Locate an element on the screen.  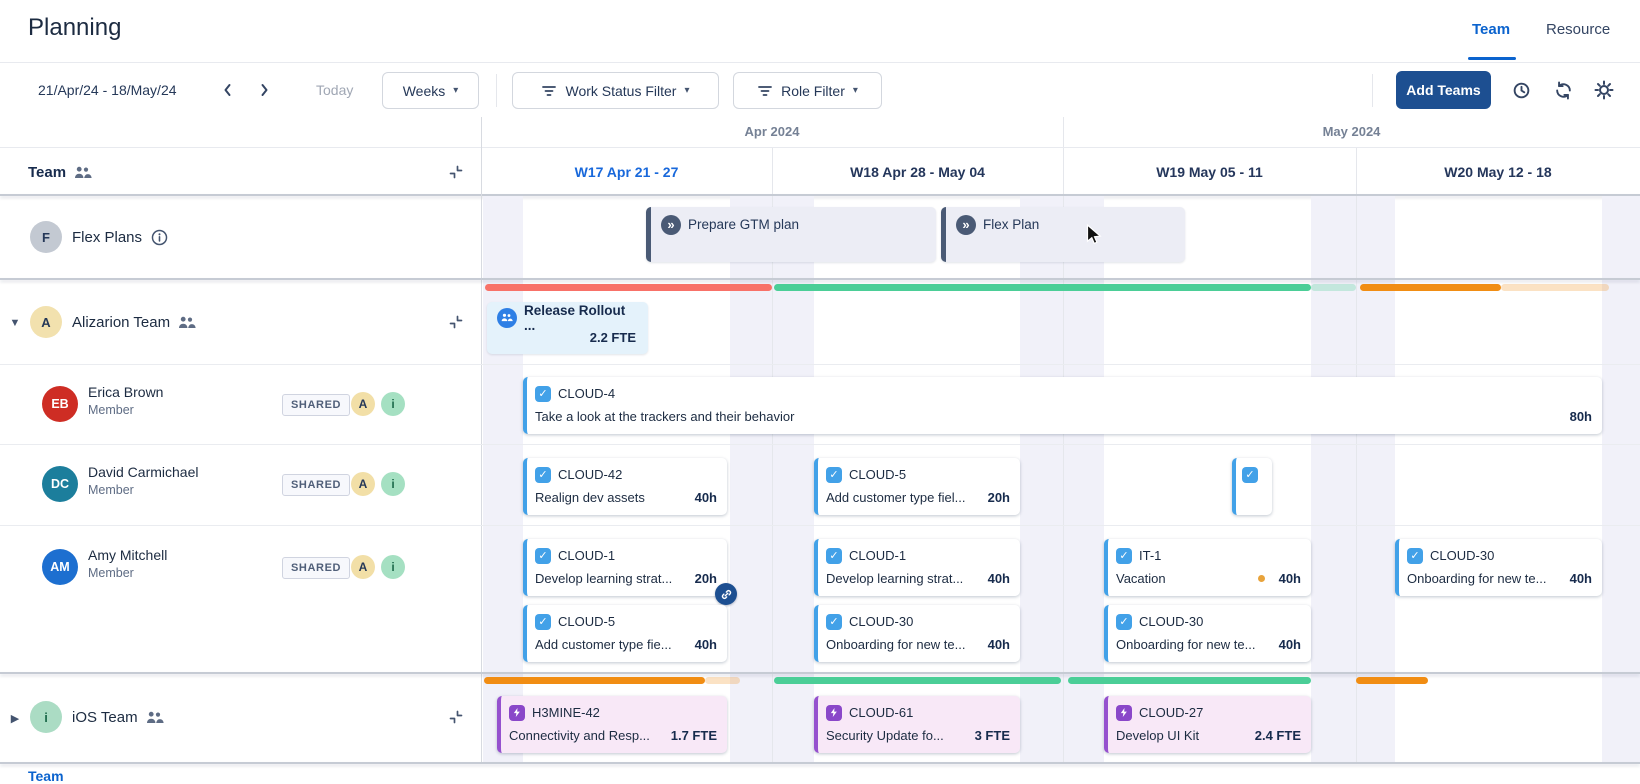
flex-plan-title: Prepare GTM plan is located at coordinates (744, 224).